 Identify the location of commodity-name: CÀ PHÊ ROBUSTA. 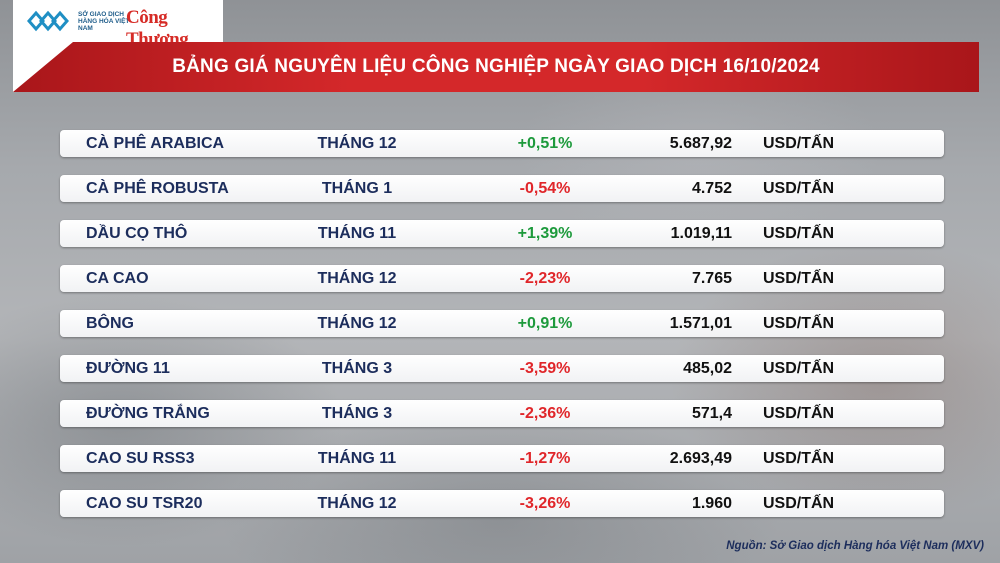
(157, 188).